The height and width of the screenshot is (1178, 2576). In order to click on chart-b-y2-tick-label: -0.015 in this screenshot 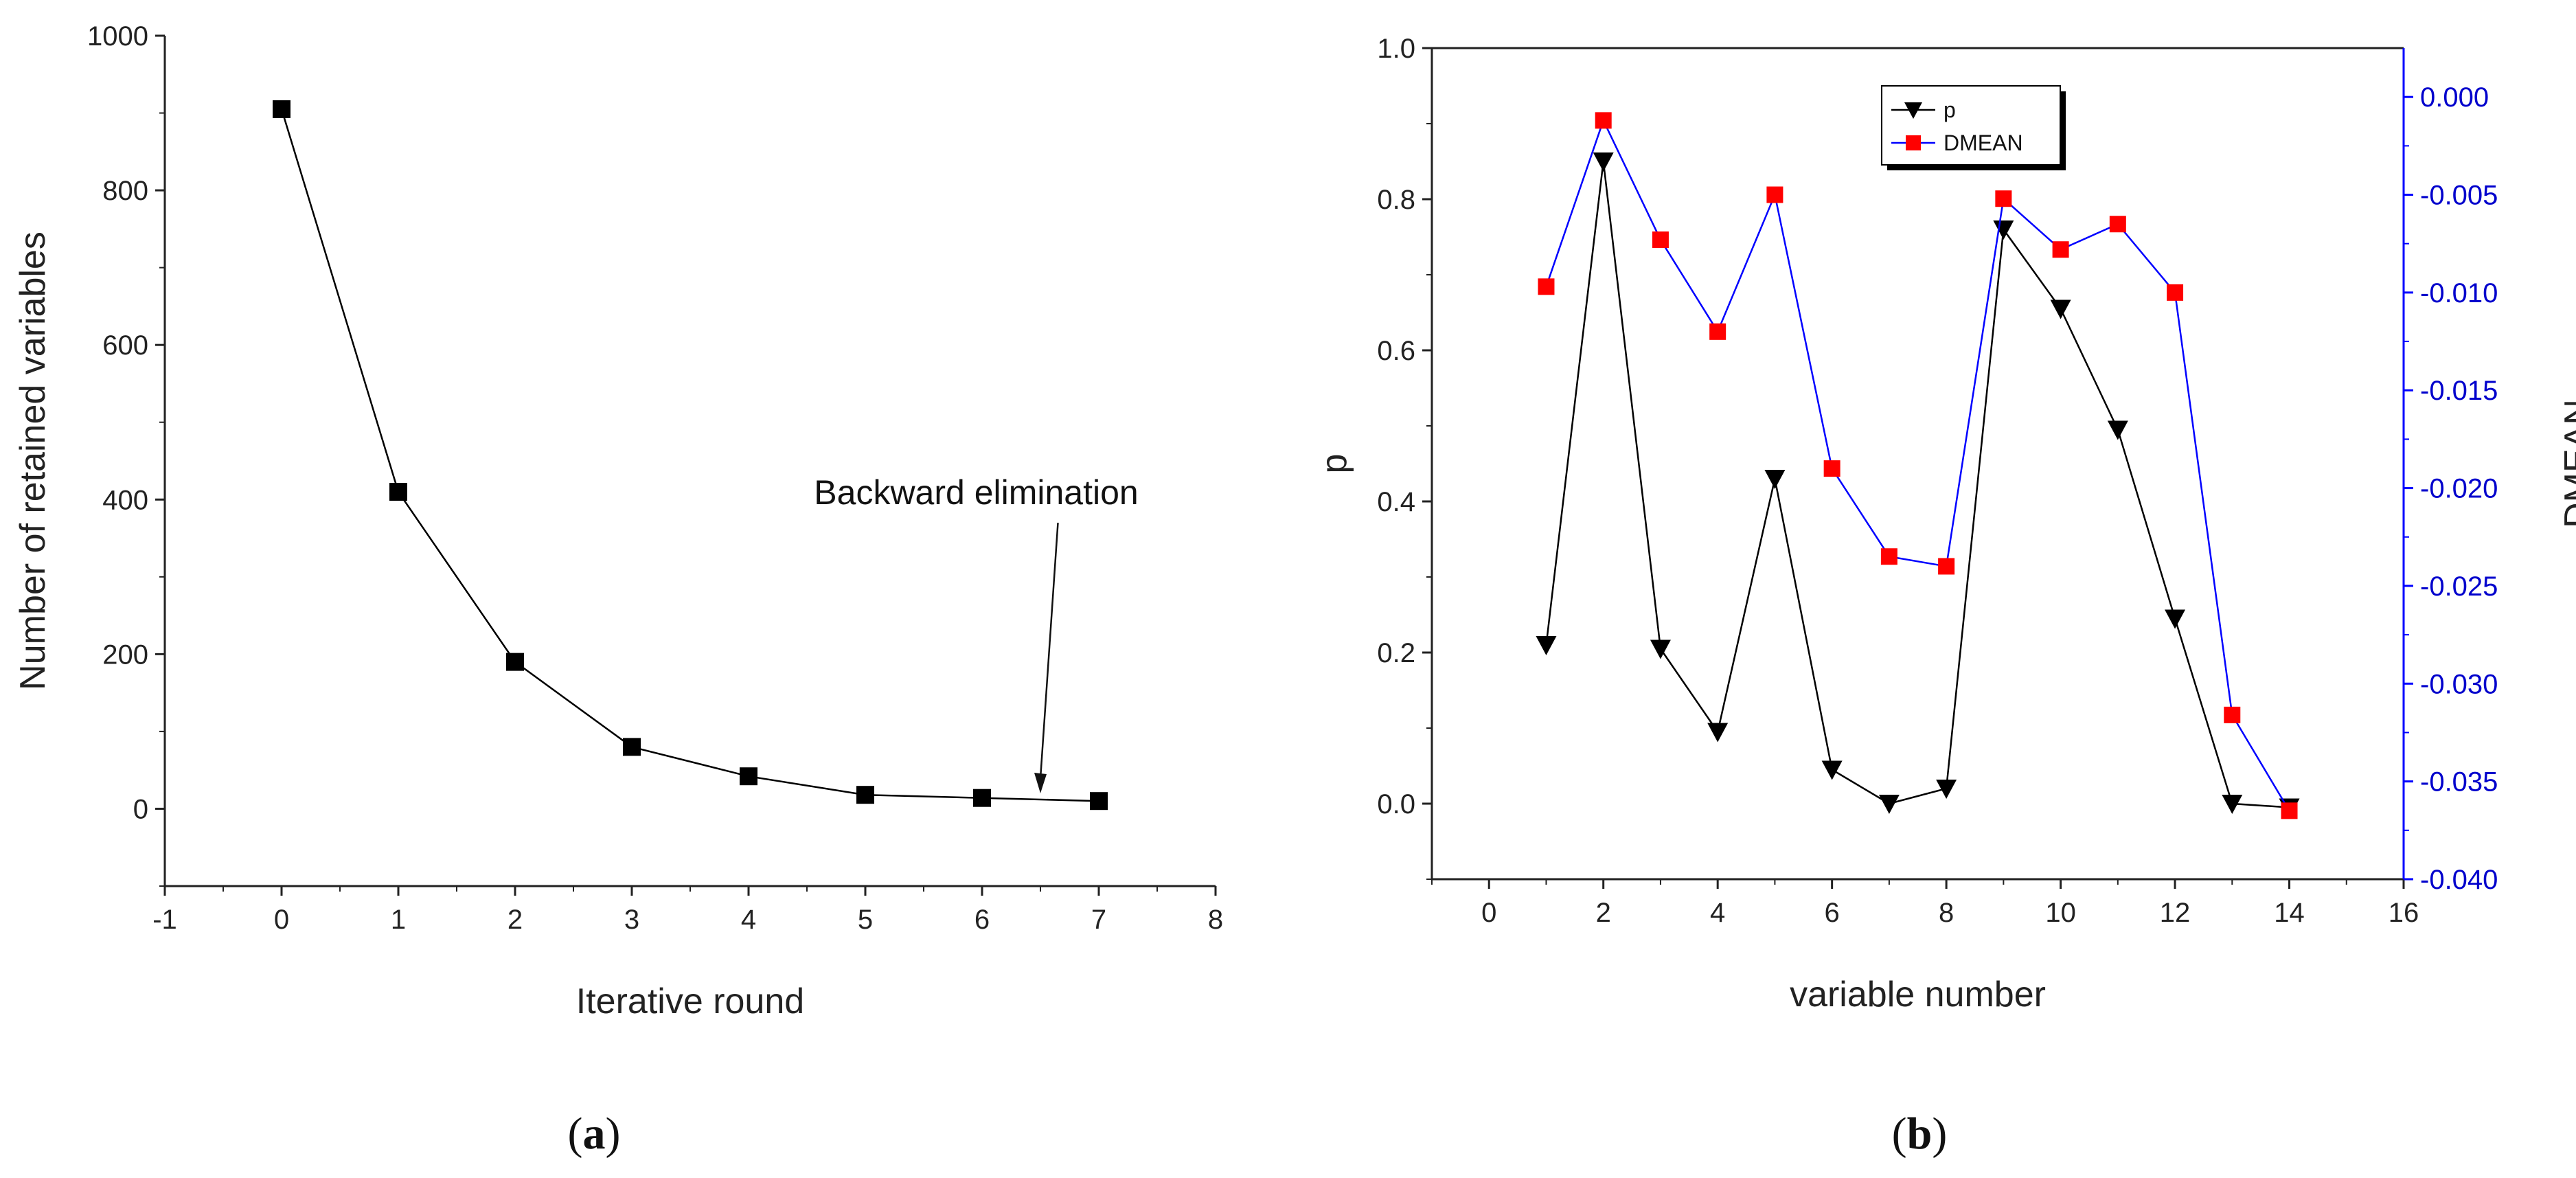, I will do `click(2459, 391)`.